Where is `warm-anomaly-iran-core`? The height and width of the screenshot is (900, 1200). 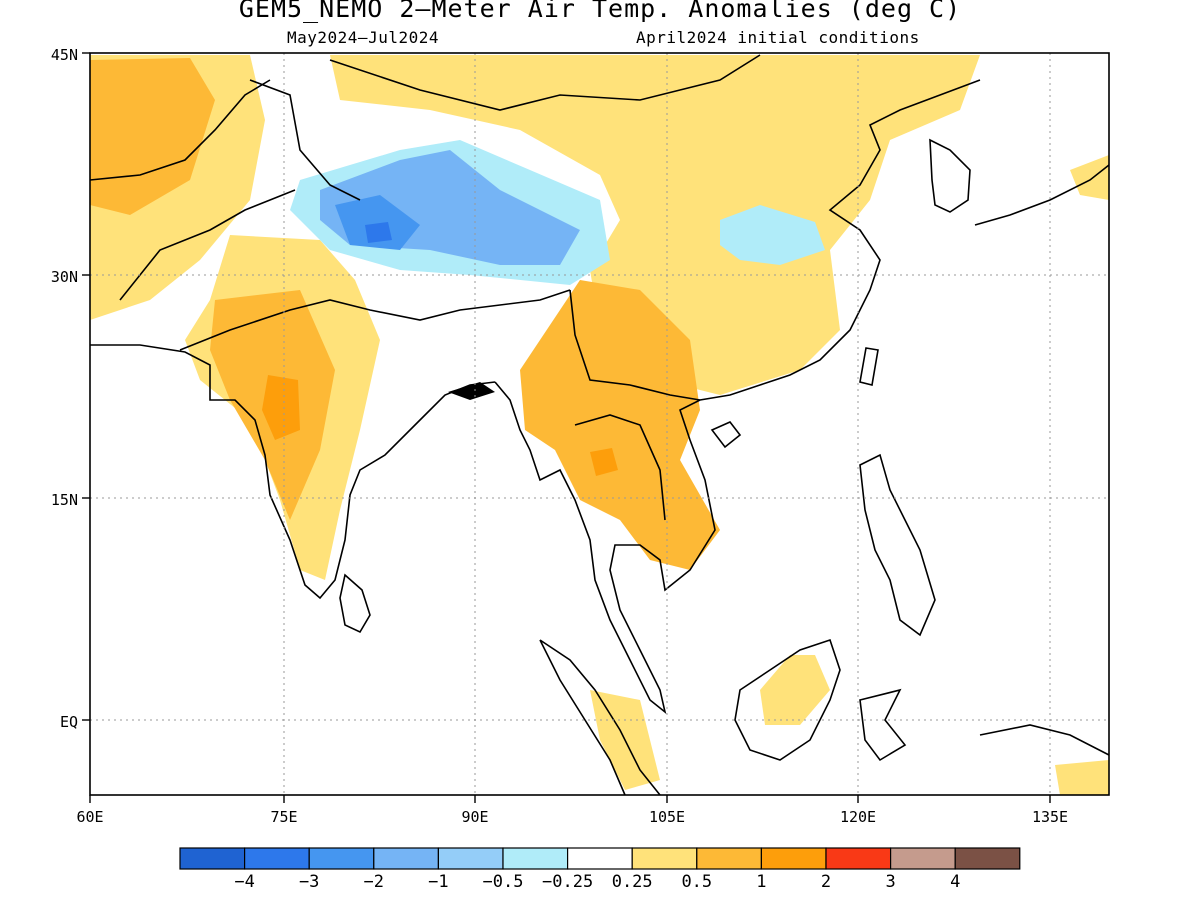 warm-anomaly-iran-core is located at coordinates (152, 136).